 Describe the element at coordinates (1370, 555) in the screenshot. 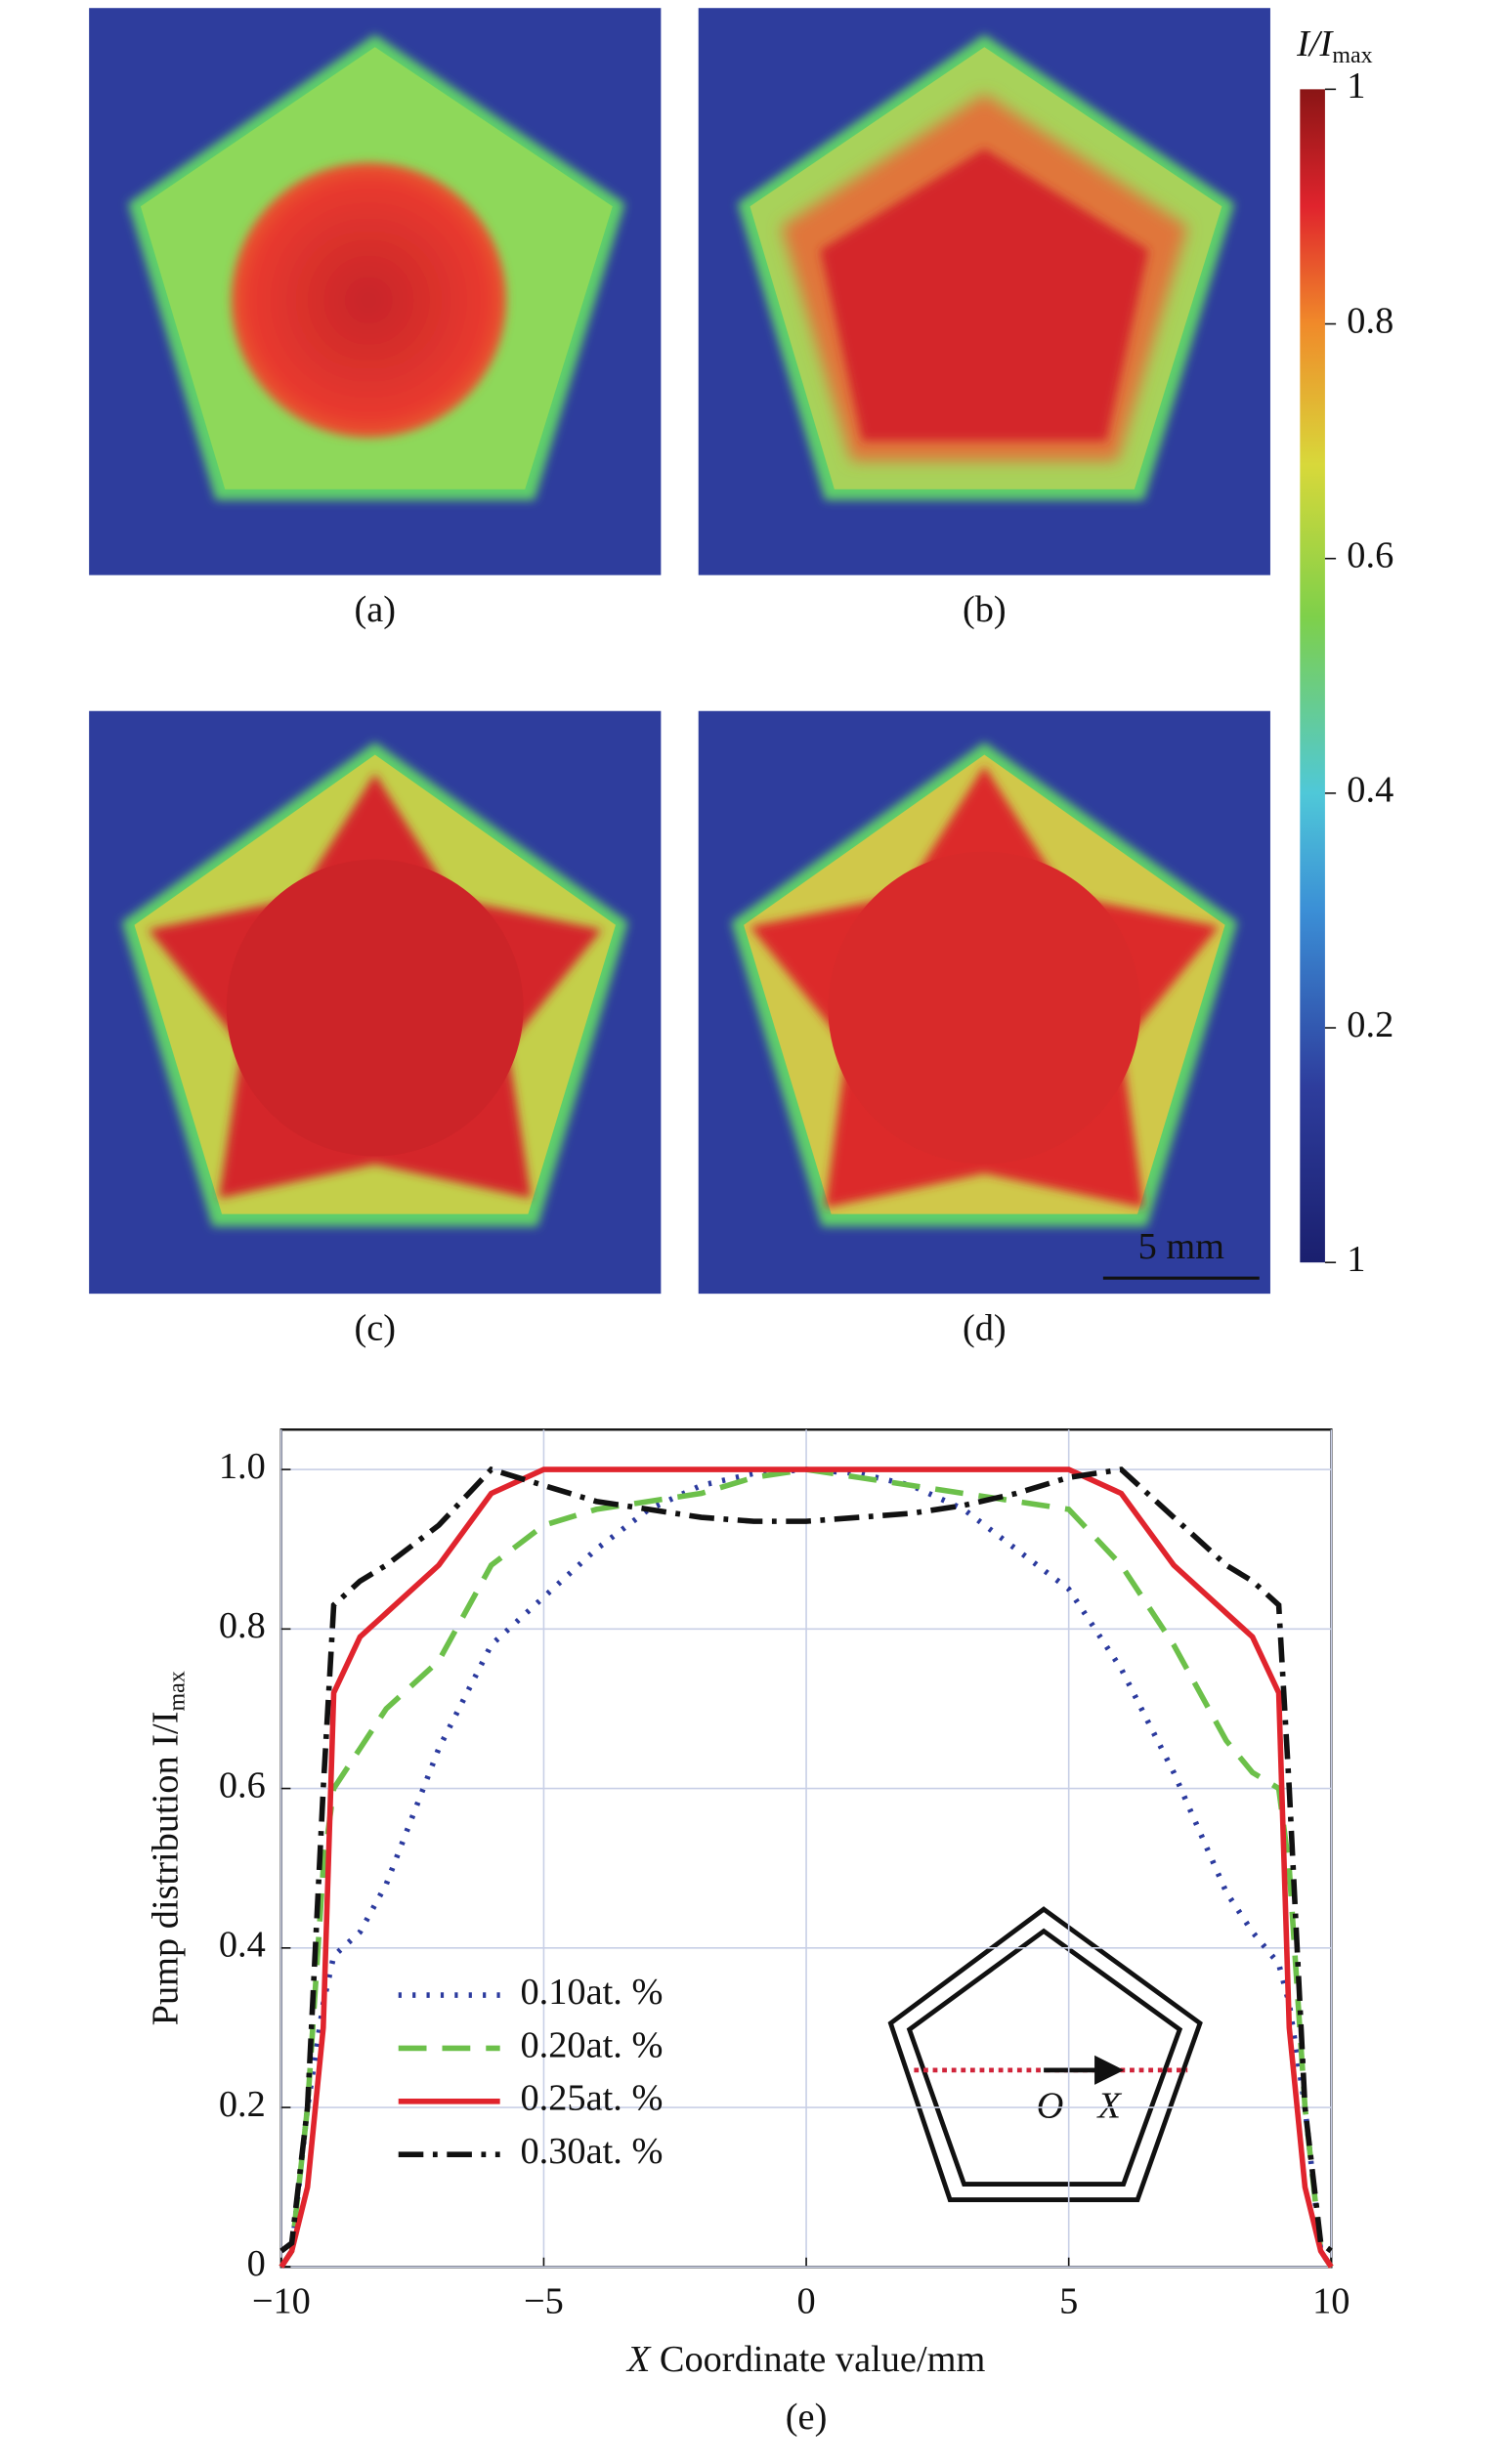

I see `colorbar-tick-label: 0.6` at that location.